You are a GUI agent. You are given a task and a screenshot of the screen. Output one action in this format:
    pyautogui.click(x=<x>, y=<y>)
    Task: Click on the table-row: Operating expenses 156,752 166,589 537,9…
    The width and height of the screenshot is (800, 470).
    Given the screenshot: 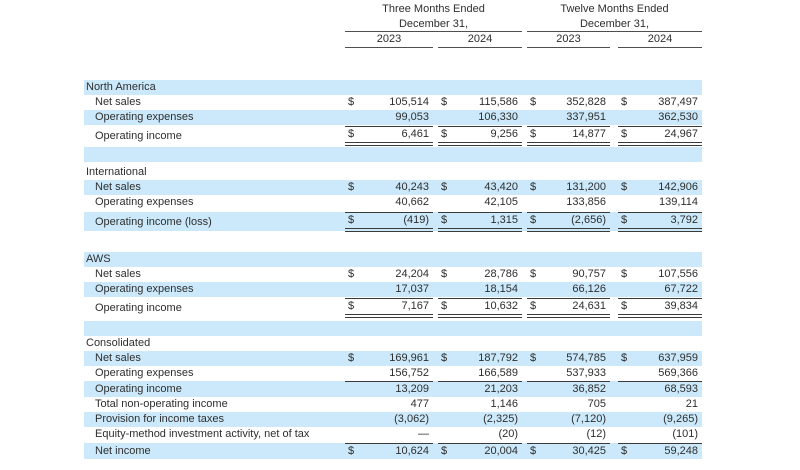 What is the action you would take?
    pyautogui.click(x=393, y=373)
    